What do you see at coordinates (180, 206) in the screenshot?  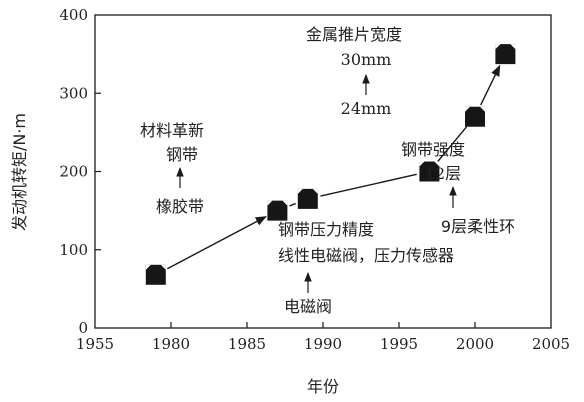 I see `annotation-rubber: 橡胶带` at bounding box center [180, 206].